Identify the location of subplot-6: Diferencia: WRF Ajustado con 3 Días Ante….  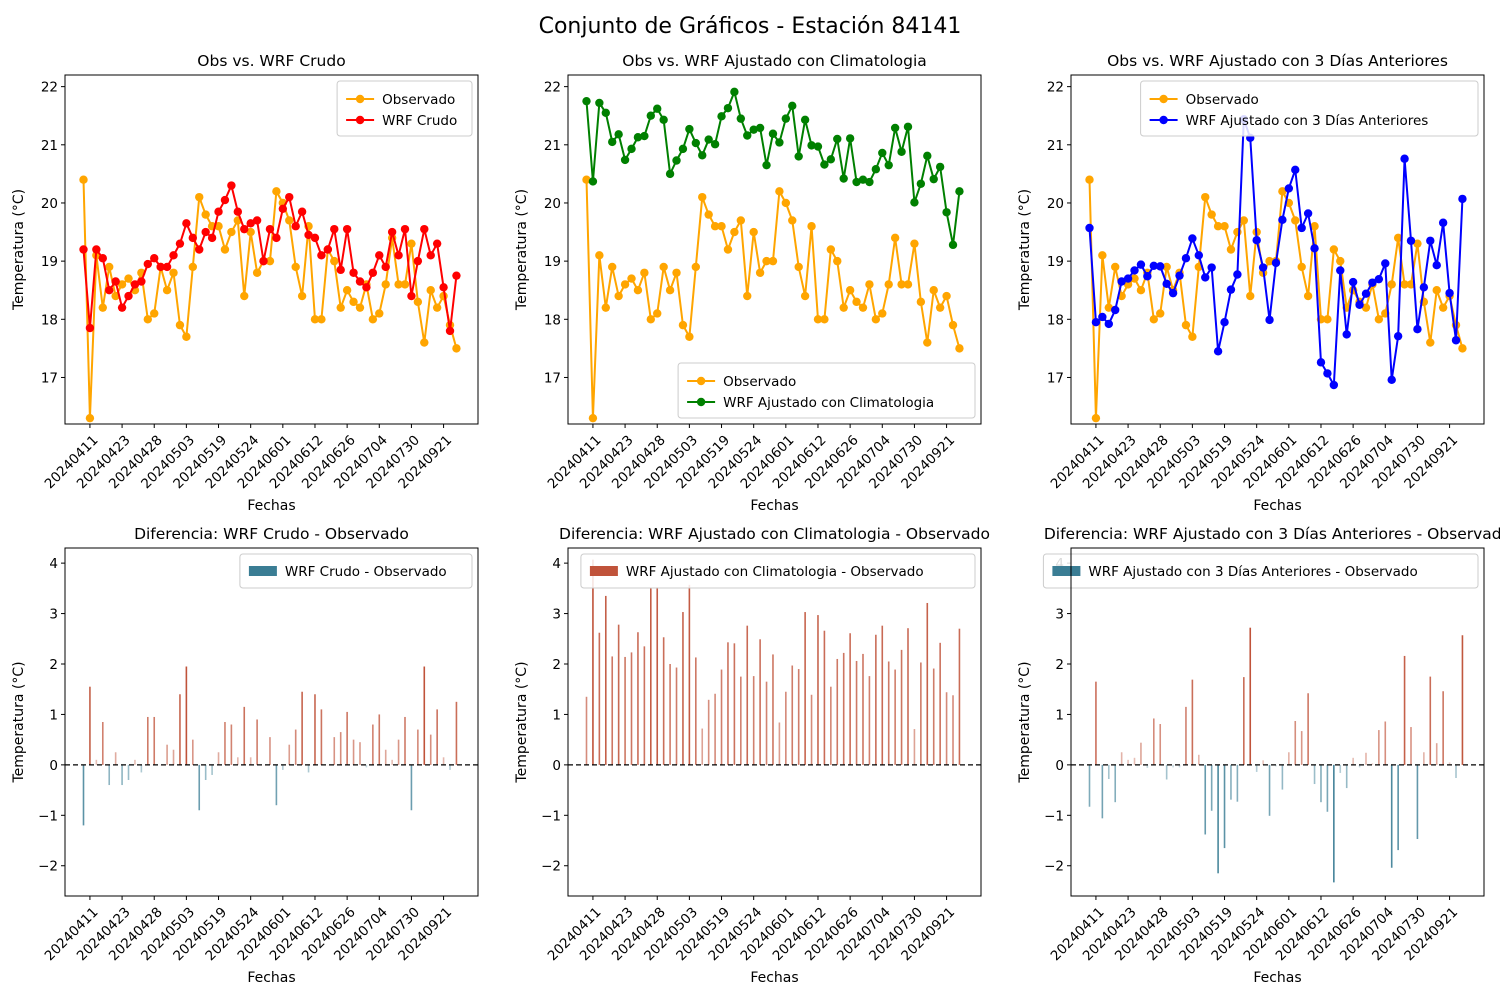
(1258, 755).